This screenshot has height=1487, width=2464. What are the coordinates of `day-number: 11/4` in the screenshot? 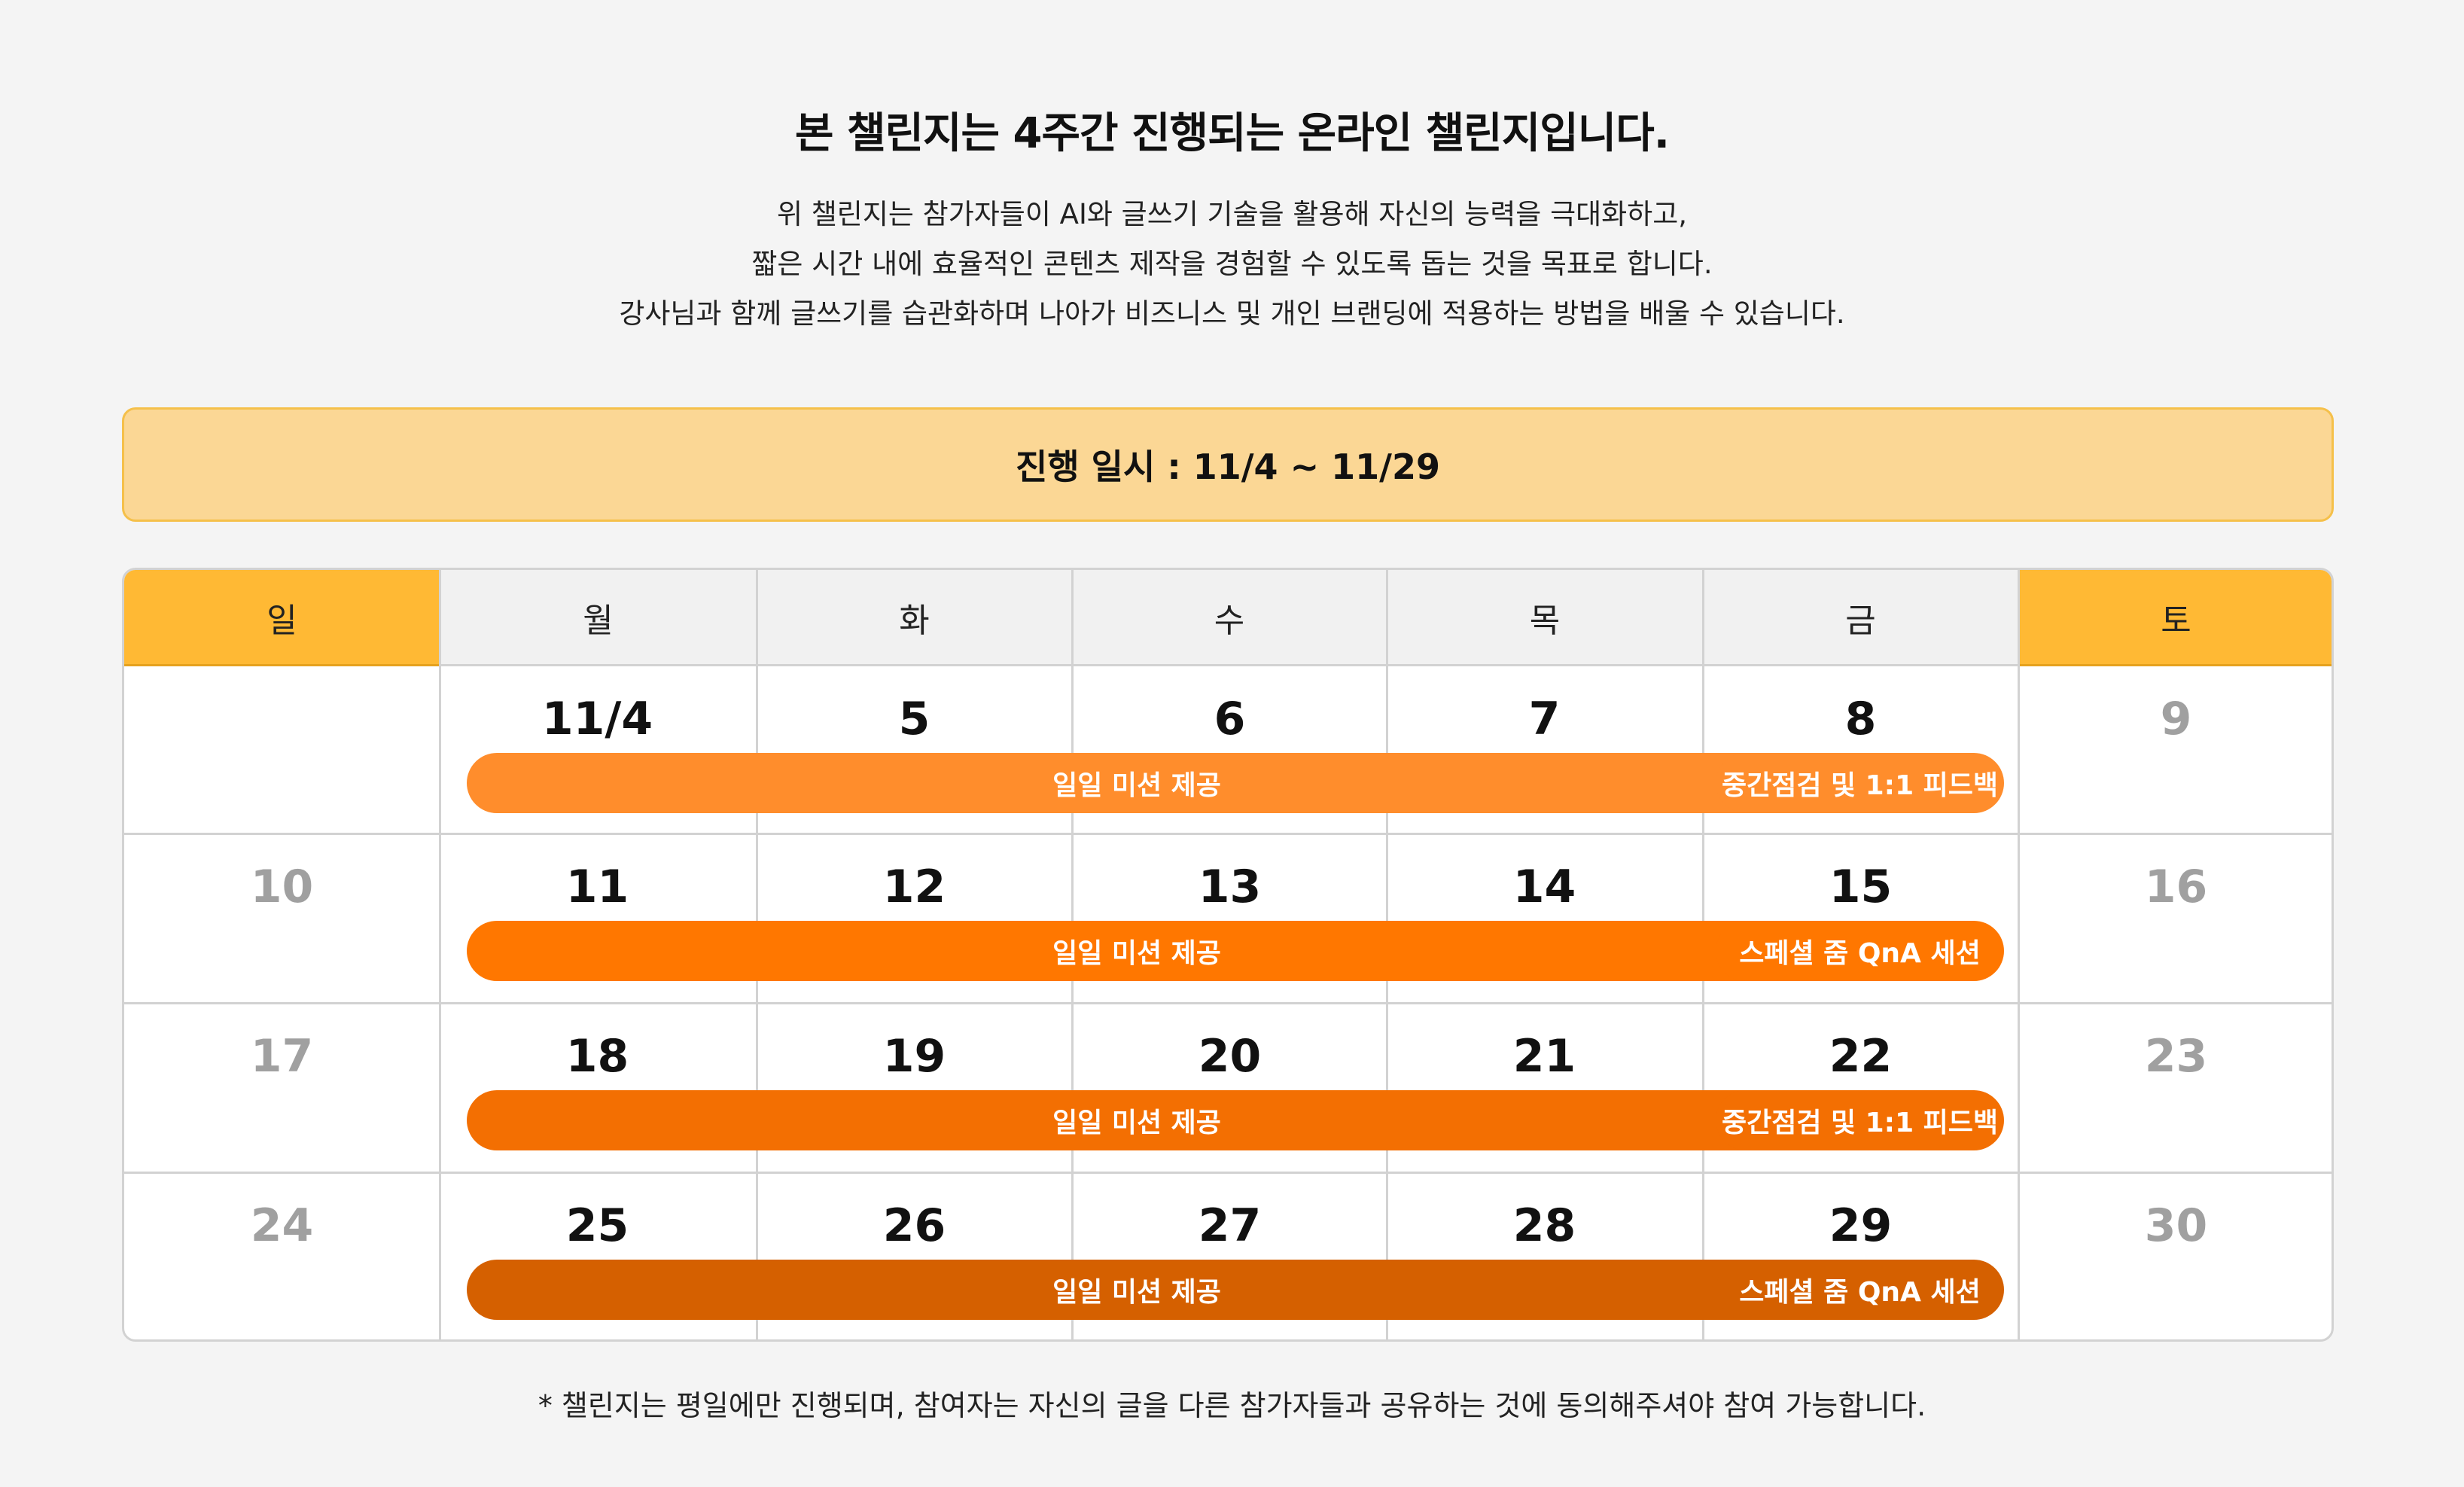 It's located at (597, 719).